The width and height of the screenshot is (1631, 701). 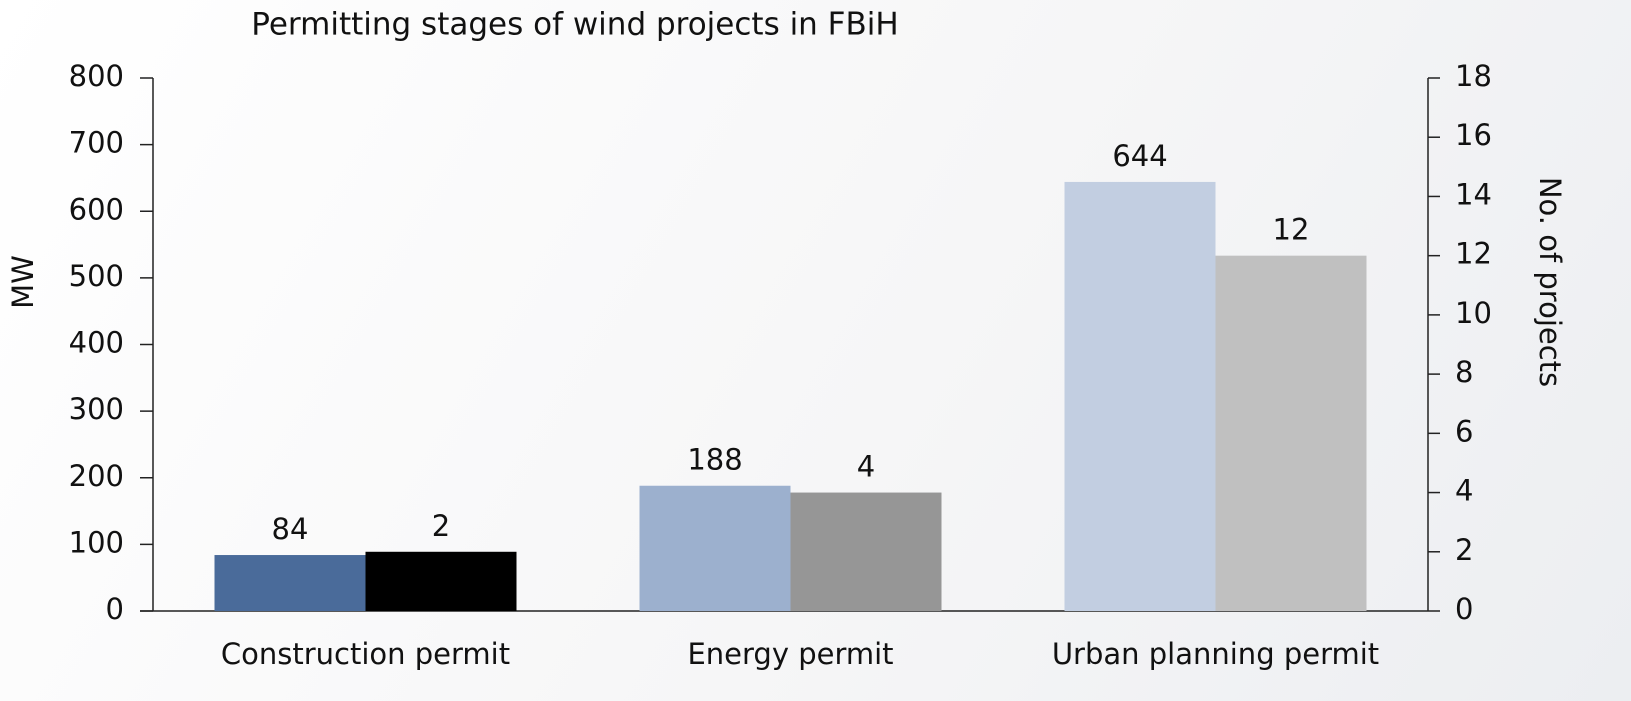 What do you see at coordinates (1473, 76) in the screenshot?
I see `y2-tick-label: 18` at bounding box center [1473, 76].